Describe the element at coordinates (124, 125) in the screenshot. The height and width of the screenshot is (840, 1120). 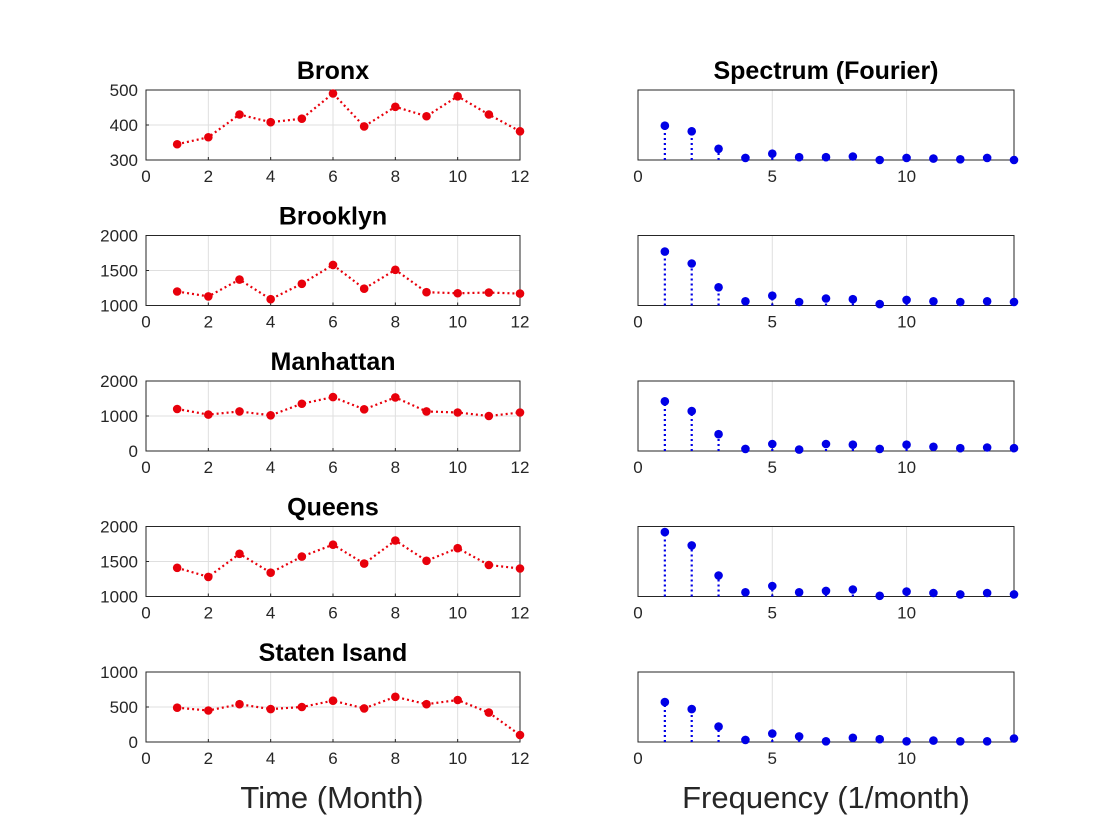
I see `time-1-ytick-label: 400` at that location.